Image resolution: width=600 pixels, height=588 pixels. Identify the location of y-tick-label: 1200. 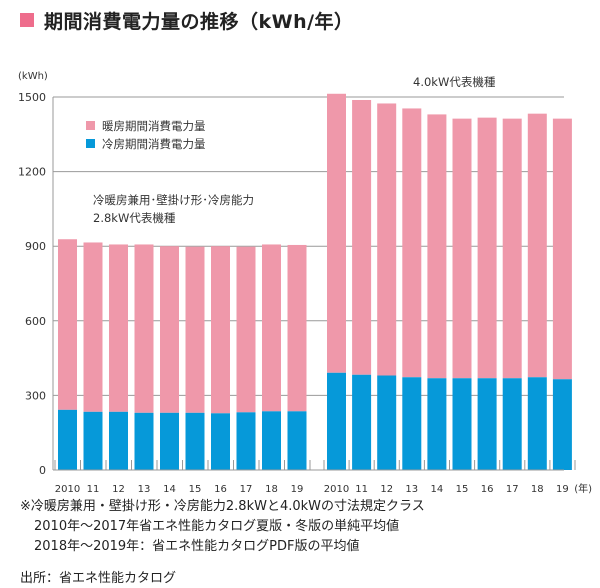
(32, 172).